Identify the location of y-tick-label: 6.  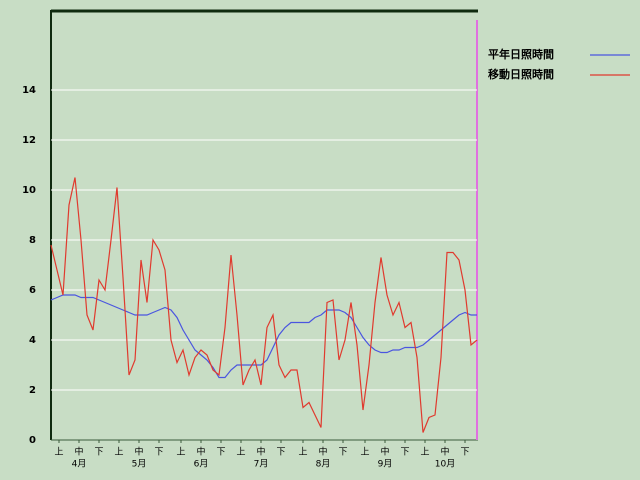
(32, 290).